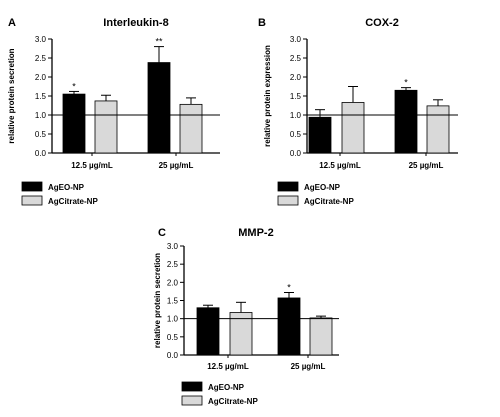  I want to click on y-axis-label: relative protein expression, so click(267, 96).